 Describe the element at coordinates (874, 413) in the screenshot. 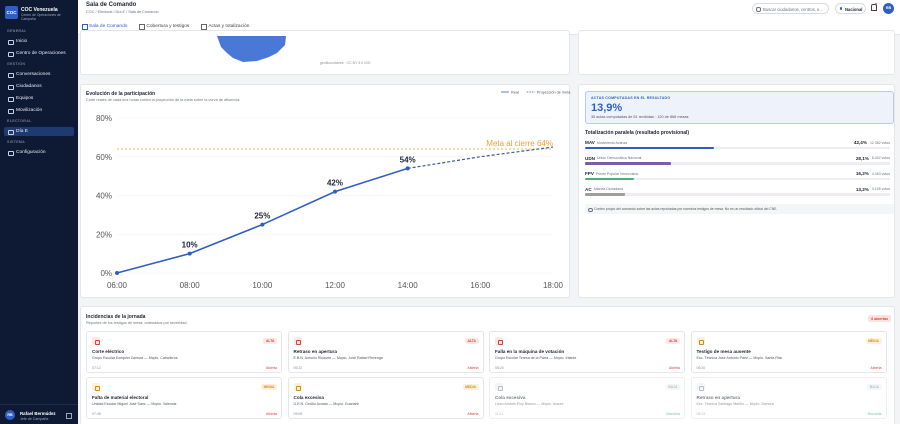

I see `incident-status: Resuelta` at that location.